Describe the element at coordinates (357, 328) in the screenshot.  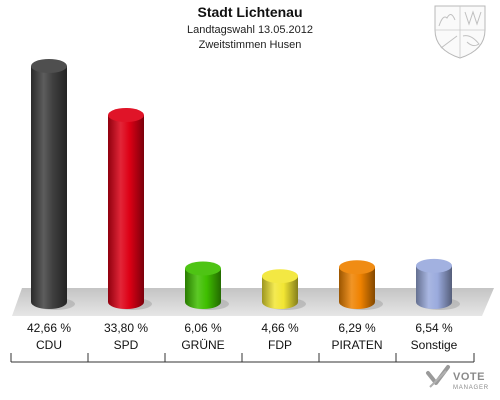
I see `value-label-piraten: 6,29 %` at that location.